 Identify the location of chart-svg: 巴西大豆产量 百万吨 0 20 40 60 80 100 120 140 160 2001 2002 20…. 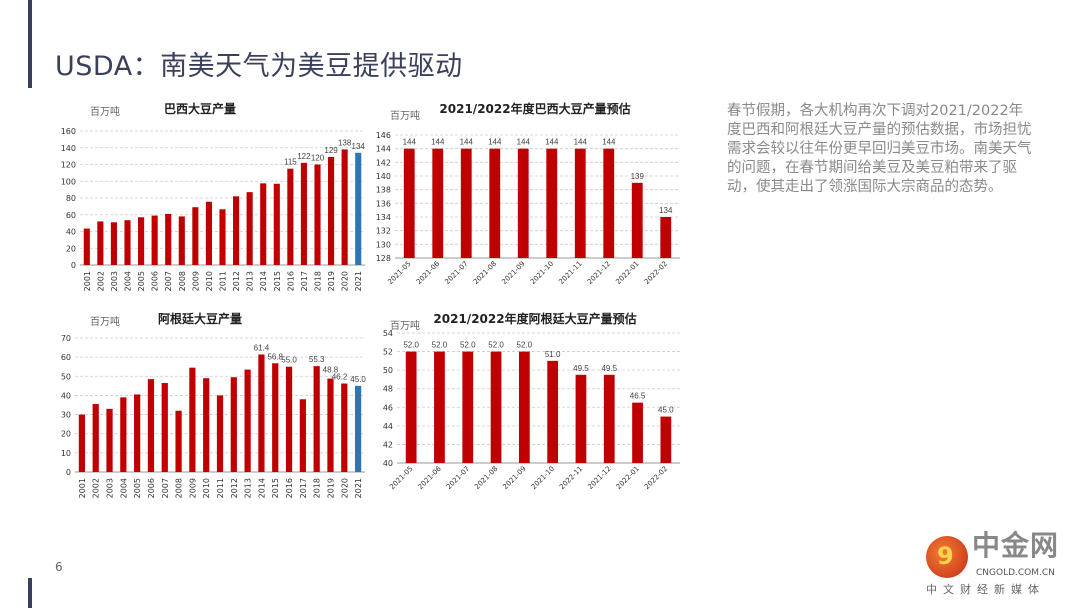
(213, 196).